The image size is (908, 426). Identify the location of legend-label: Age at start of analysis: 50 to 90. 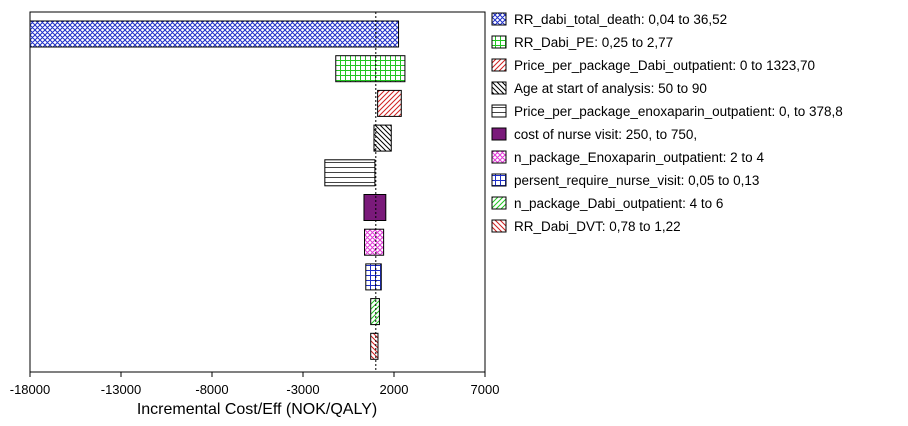
(610, 88).